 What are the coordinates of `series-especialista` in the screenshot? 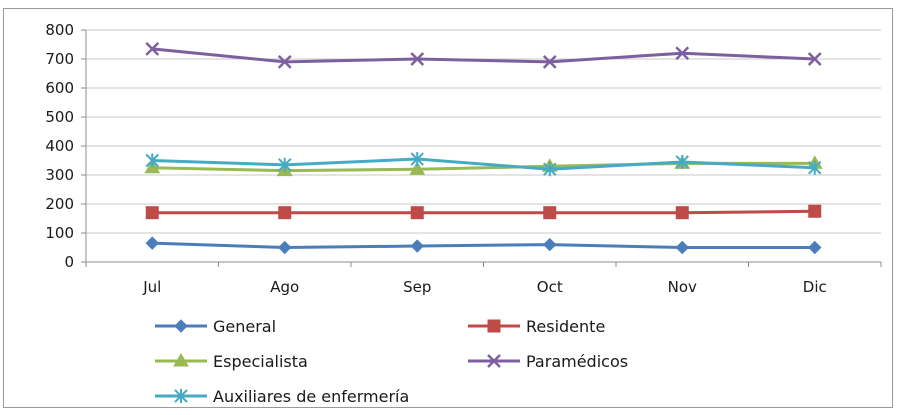 It's located at (483, 166).